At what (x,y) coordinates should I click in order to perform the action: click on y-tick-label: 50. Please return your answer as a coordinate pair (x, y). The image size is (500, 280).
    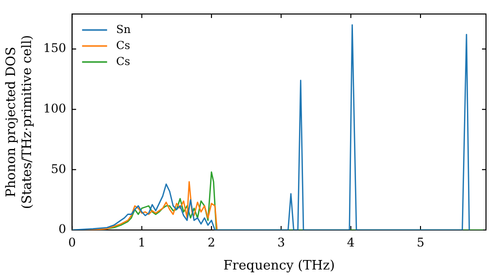
    Looking at the image, I should click on (58, 169).